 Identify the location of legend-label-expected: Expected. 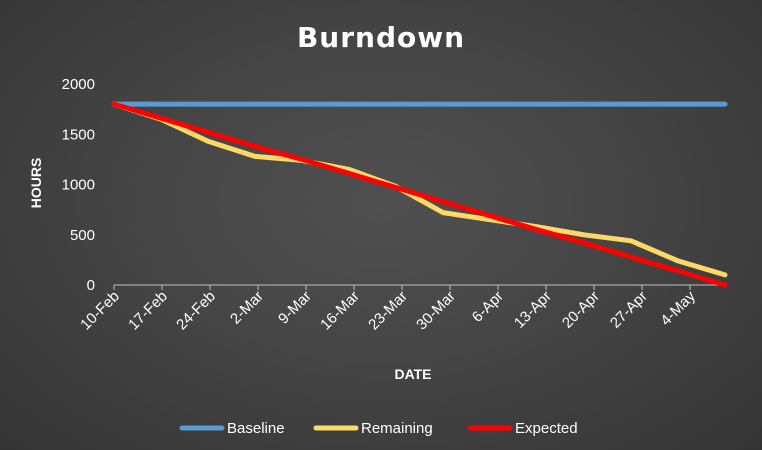
(546, 428).